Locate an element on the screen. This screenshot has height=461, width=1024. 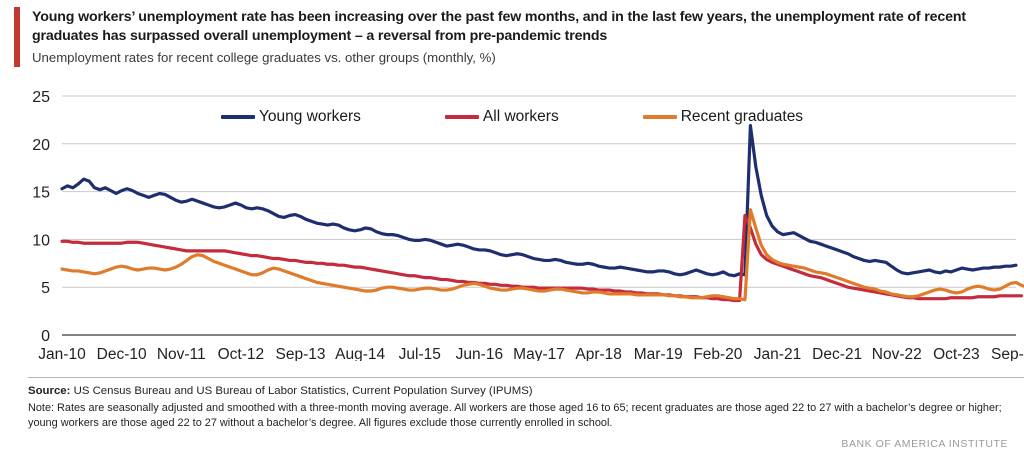
x-axis-tick-label: Dec-21 is located at coordinates (837, 353).